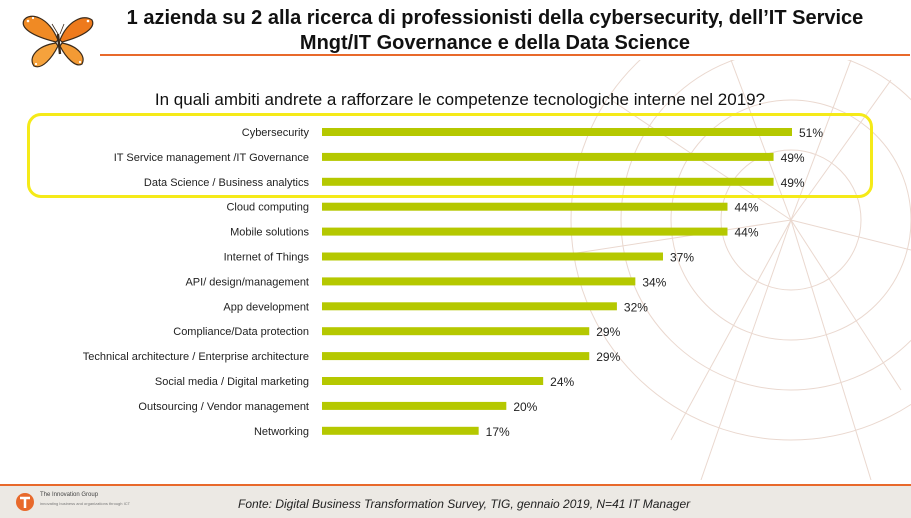 The width and height of the screenshot is (911, 518). I want to click on category-label: Networking, so click(281, 432).